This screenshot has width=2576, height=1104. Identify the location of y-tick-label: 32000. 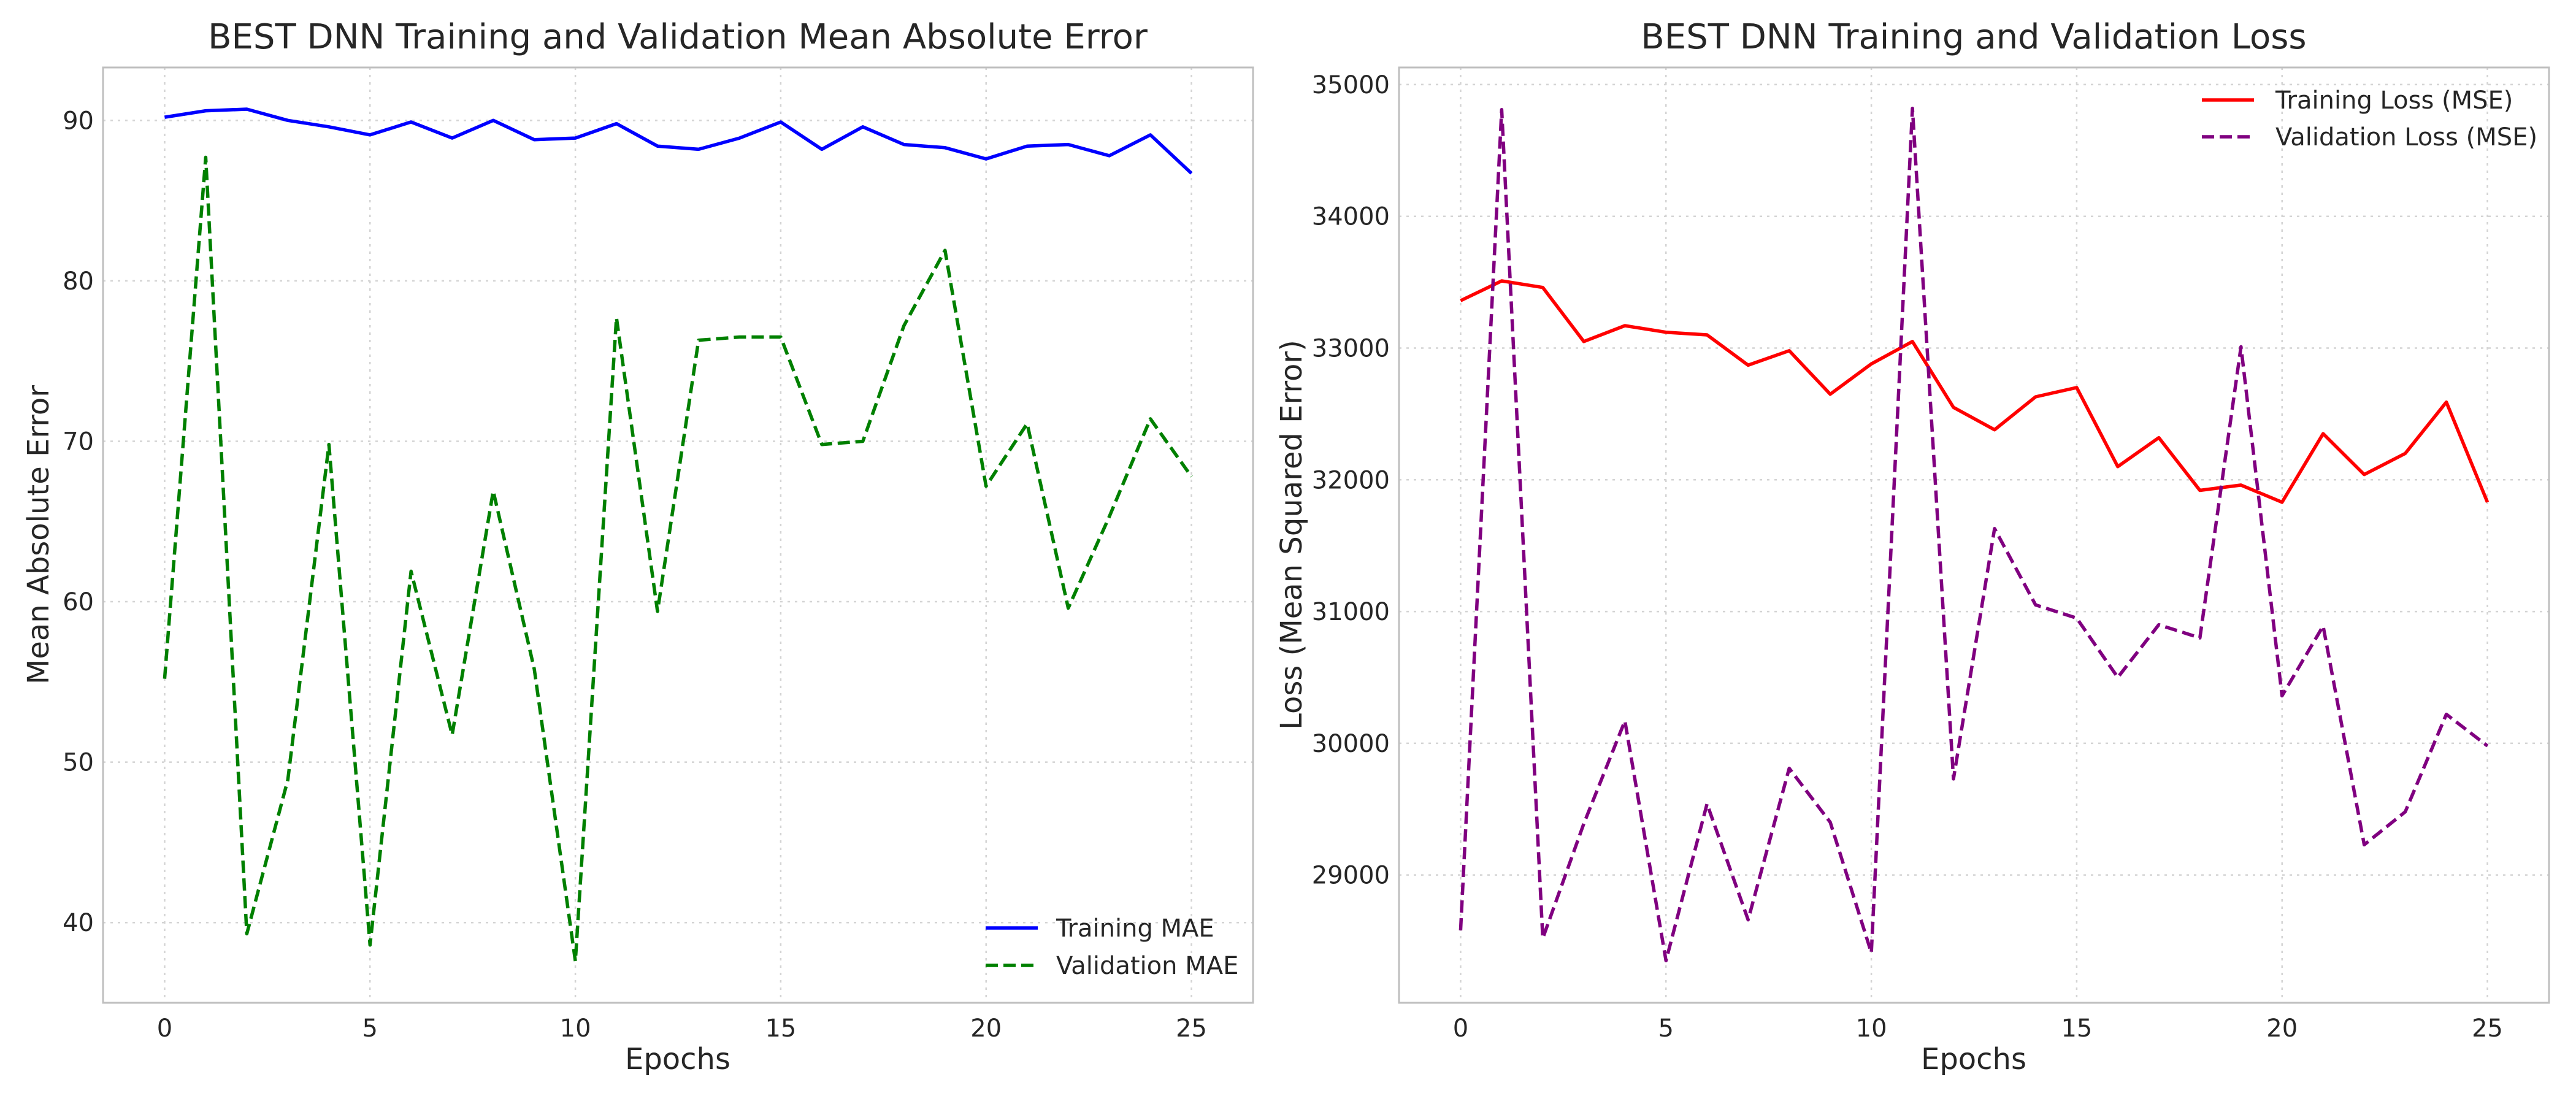
(1351, 480).